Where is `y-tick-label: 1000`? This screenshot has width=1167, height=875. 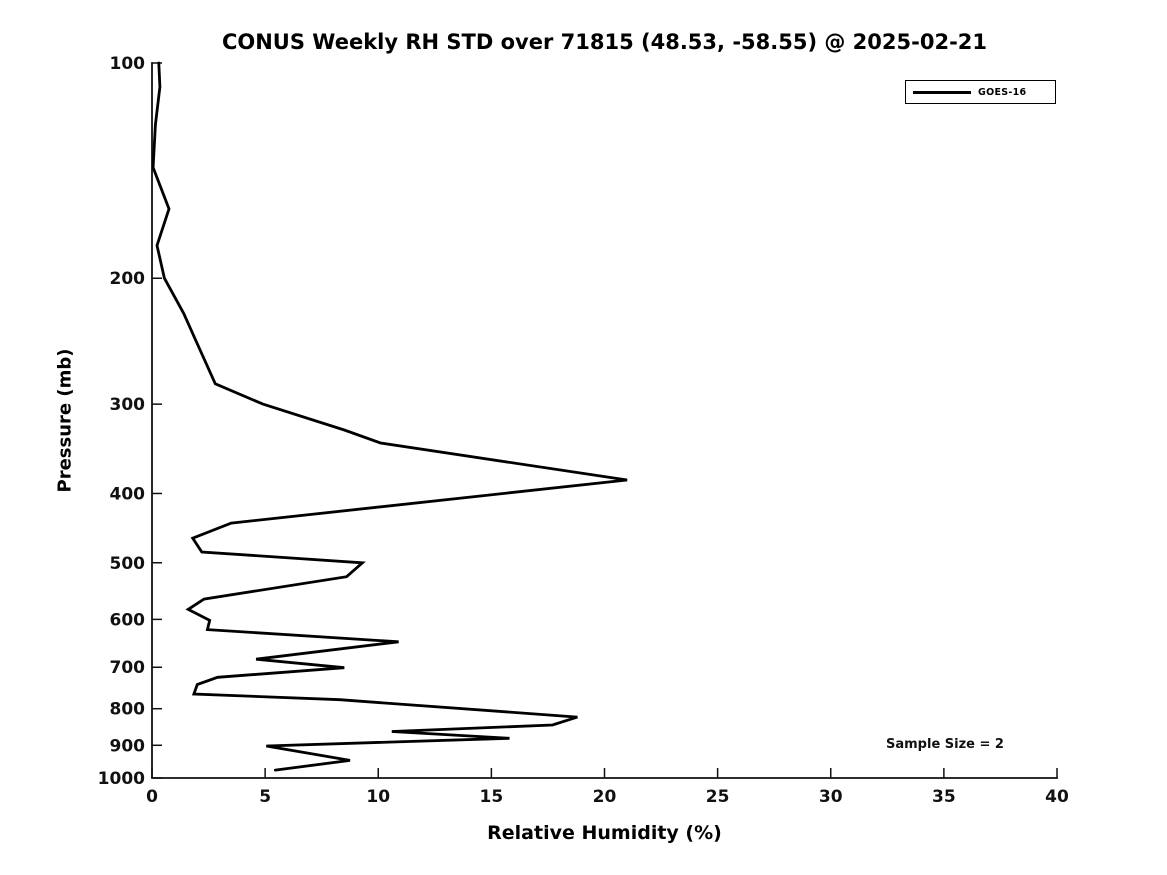 y-tick-label: 1000 is located at coordinates (121, 779).